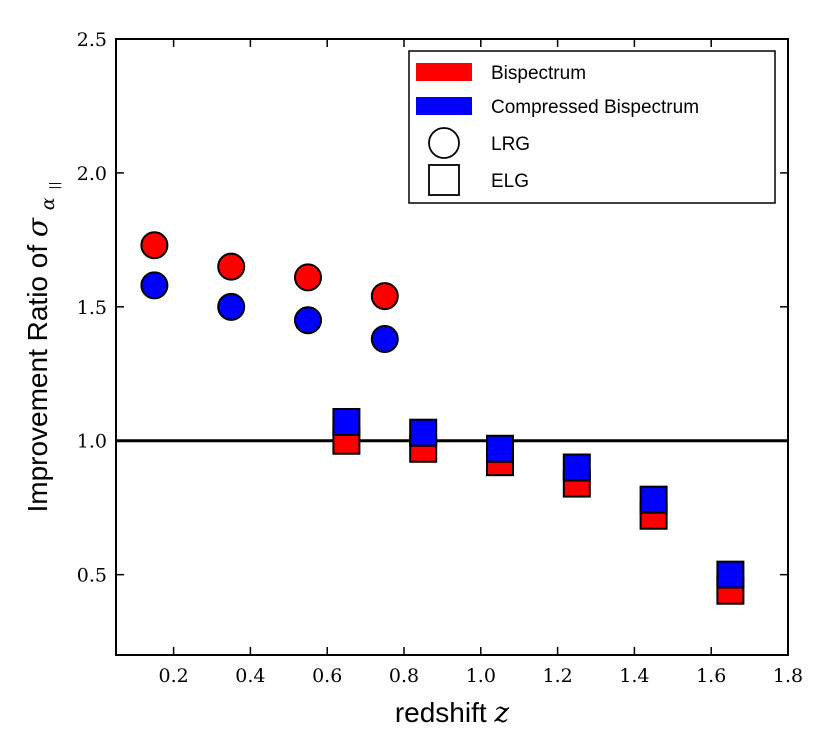  Describe the element at coordinates (595, 107) in the screenshot. I see `legend-compressed-bispectrum-label: Compressed Bispectrum` at that location.